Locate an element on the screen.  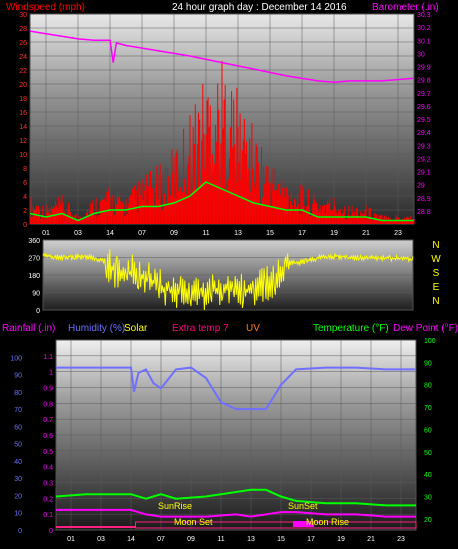
humidity-tick-label: 60 is located at coordinates (18, 427).